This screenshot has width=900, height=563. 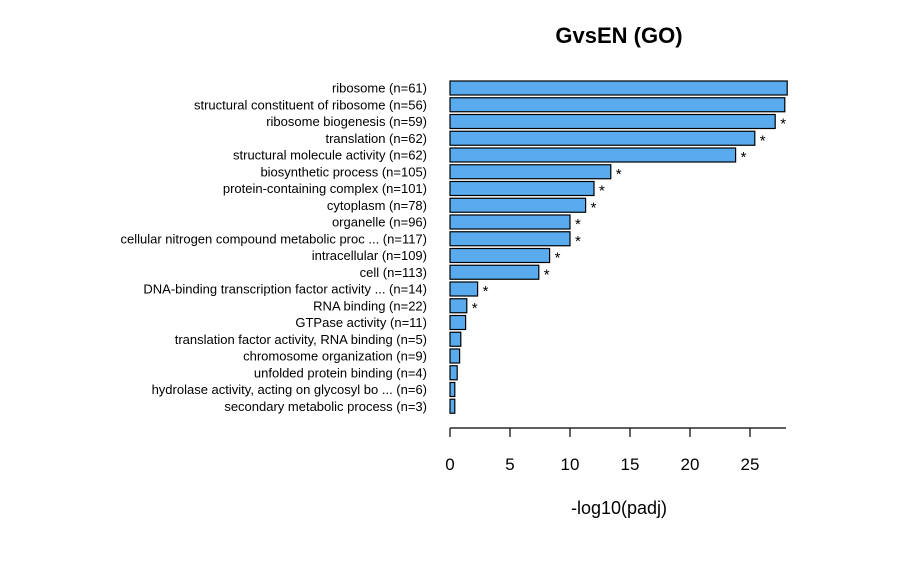 What do you see at coordinates (509, 464) in the screenshot?
I see `x-tick-label-1: 5` at bounding box center [509, 464].